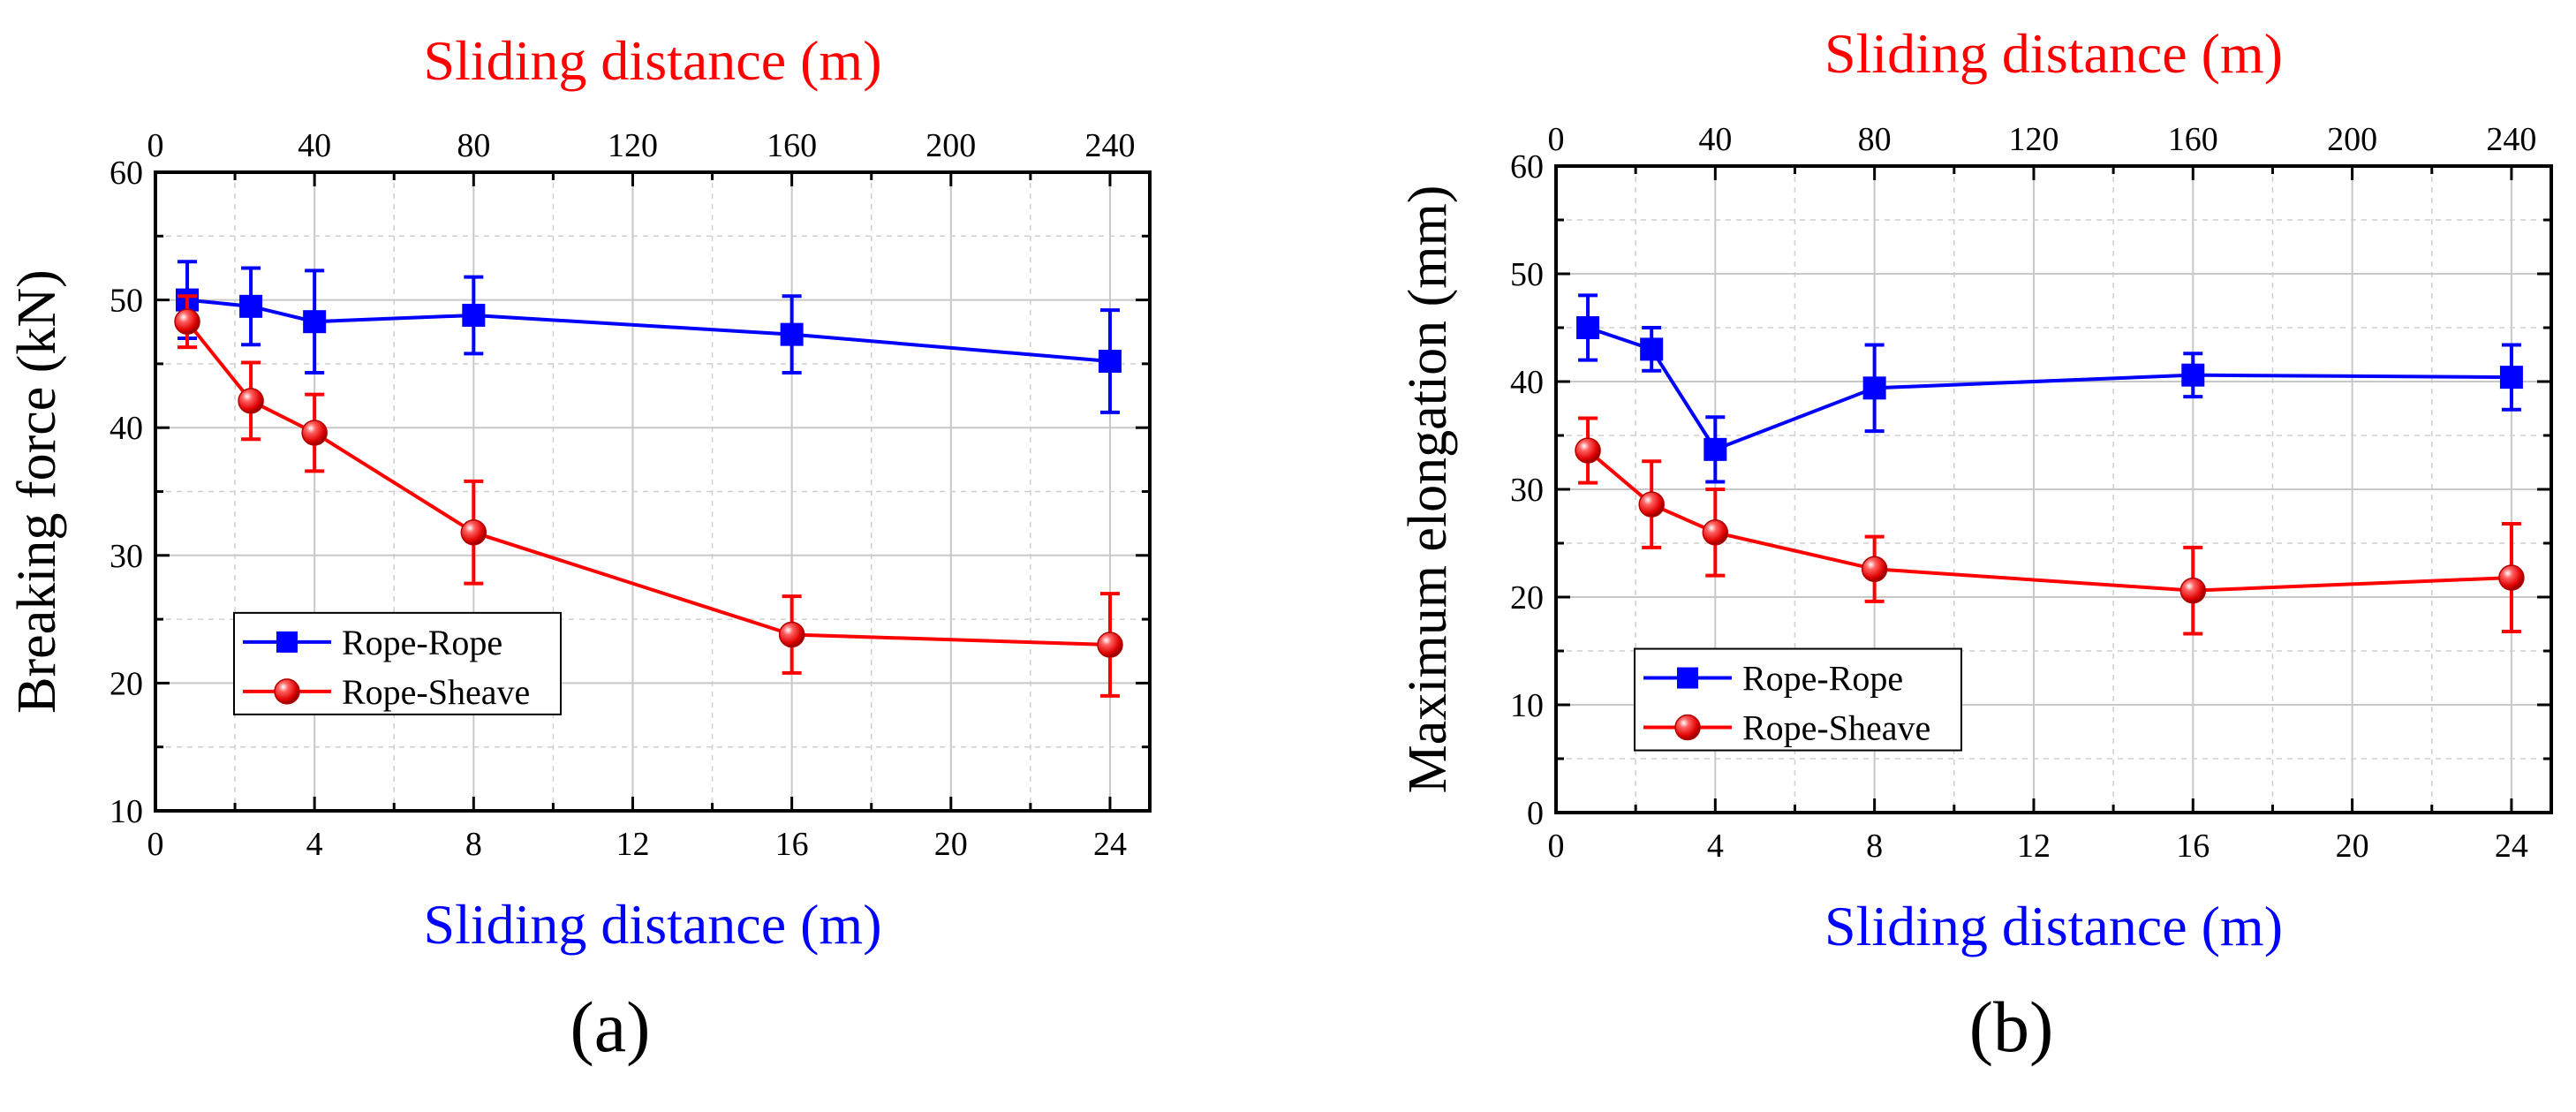  What do you see at coordinates (2011, 1027) in the screenshot?
I see `panel-label: (b)` at bounding box center [2011, 1027].